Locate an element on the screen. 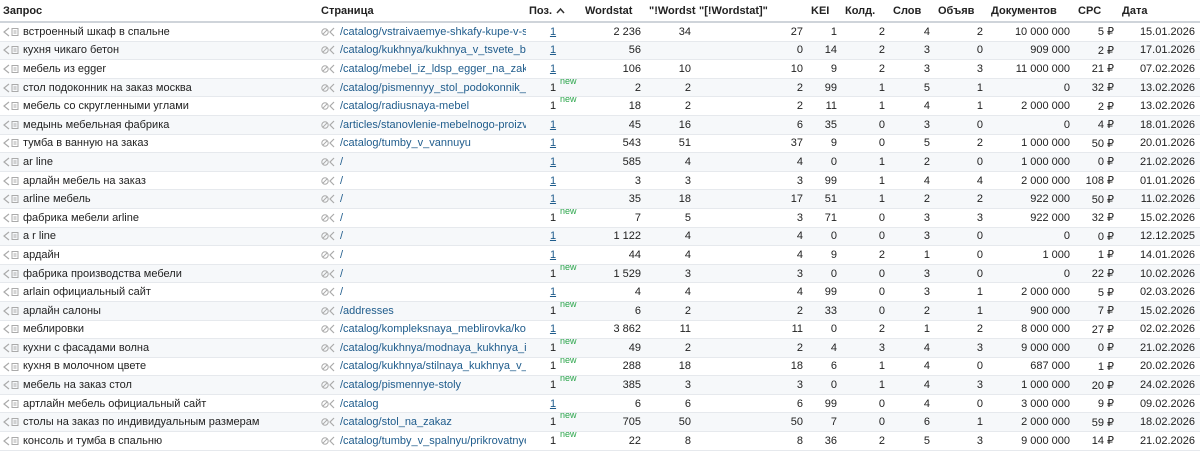 The image size is (1200, 451). query-text: арлайн мебель на заказ is located at coordinates (84, 180).